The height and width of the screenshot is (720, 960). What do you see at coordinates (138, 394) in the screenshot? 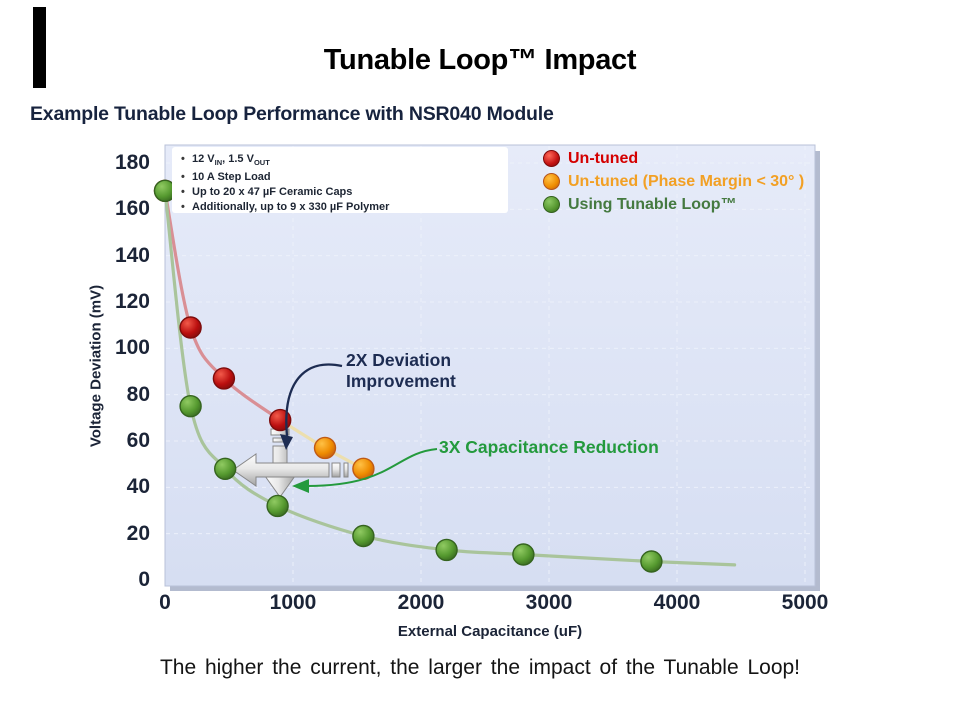
I see `y-tick-label: 80` at bounding box center [138, 394].